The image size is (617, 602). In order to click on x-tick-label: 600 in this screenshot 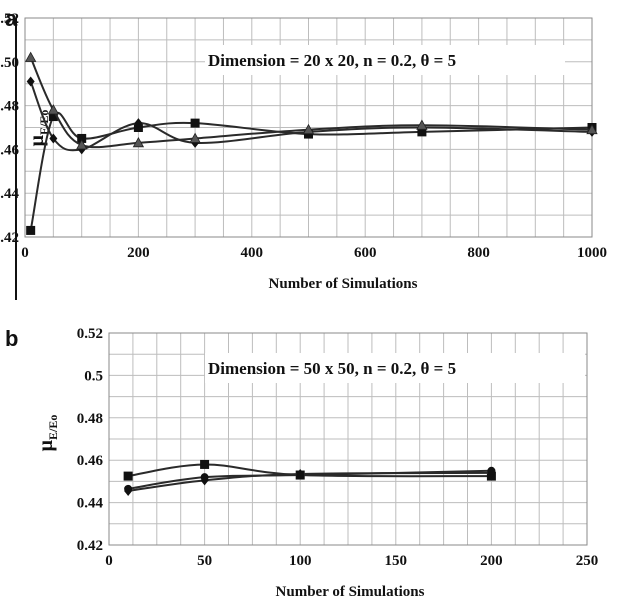, I will do `click(365, 253)`.